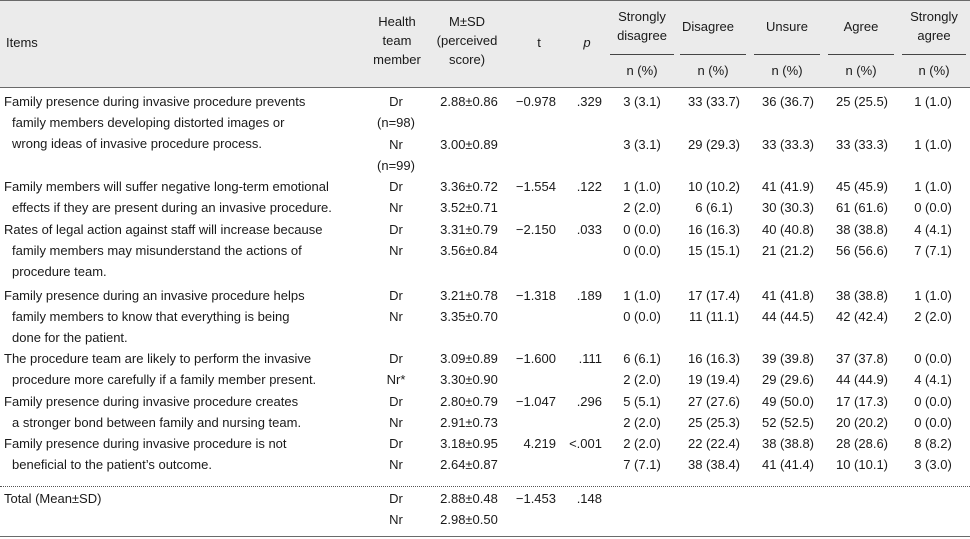 The image size is (970, 539). Describe the element at coordinates (933, 101) in the screenshot. I see `dr-sa-cell: 1 (1.0)` at that location.